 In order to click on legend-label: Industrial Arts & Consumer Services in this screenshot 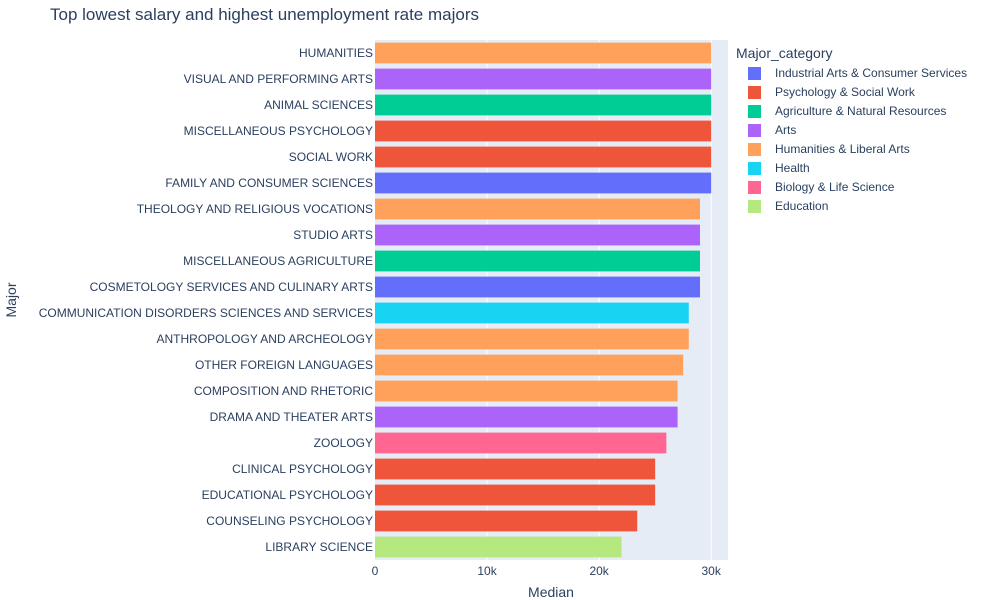, I will do `click(871, 73)`.